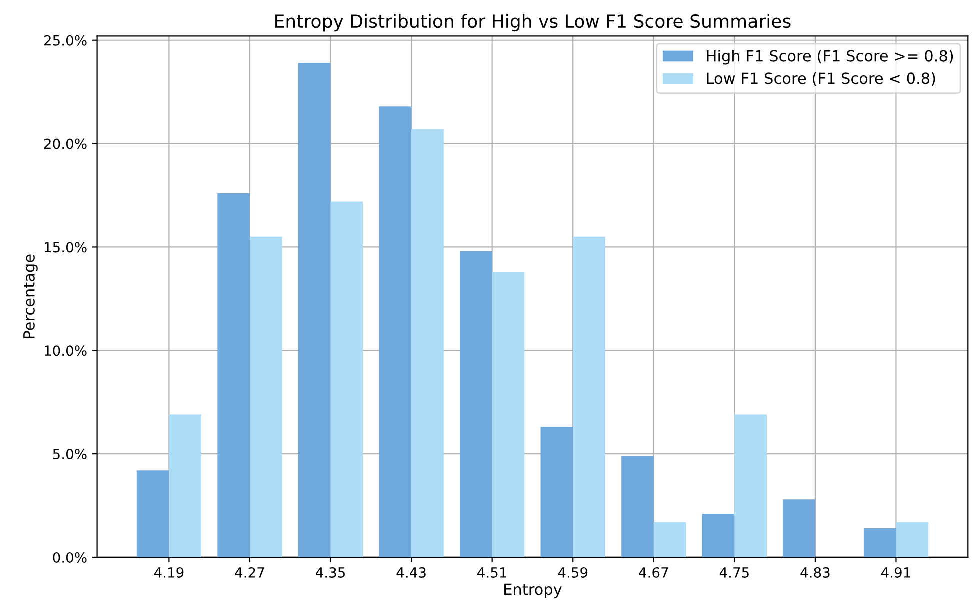 The width and height of the screenshot is (973, 604). I want to click on x-tick-label: 4.67, so click(653, 572).